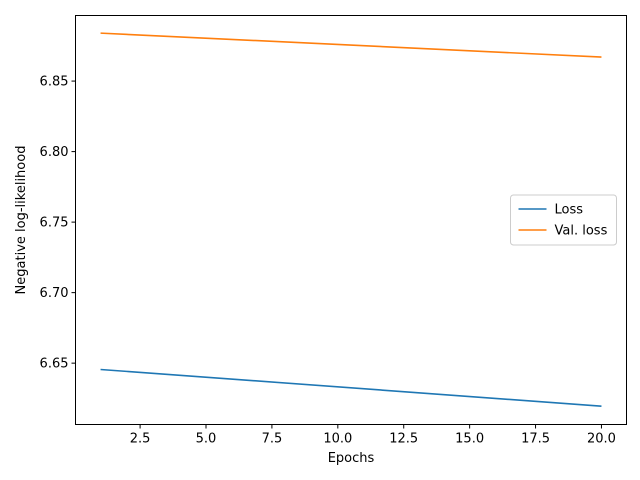 This screenshot has height=480, width=640. Describe the element at coordinates (469, 439) in the screenshot. I see `x-tick-label: 15.0` at that location.